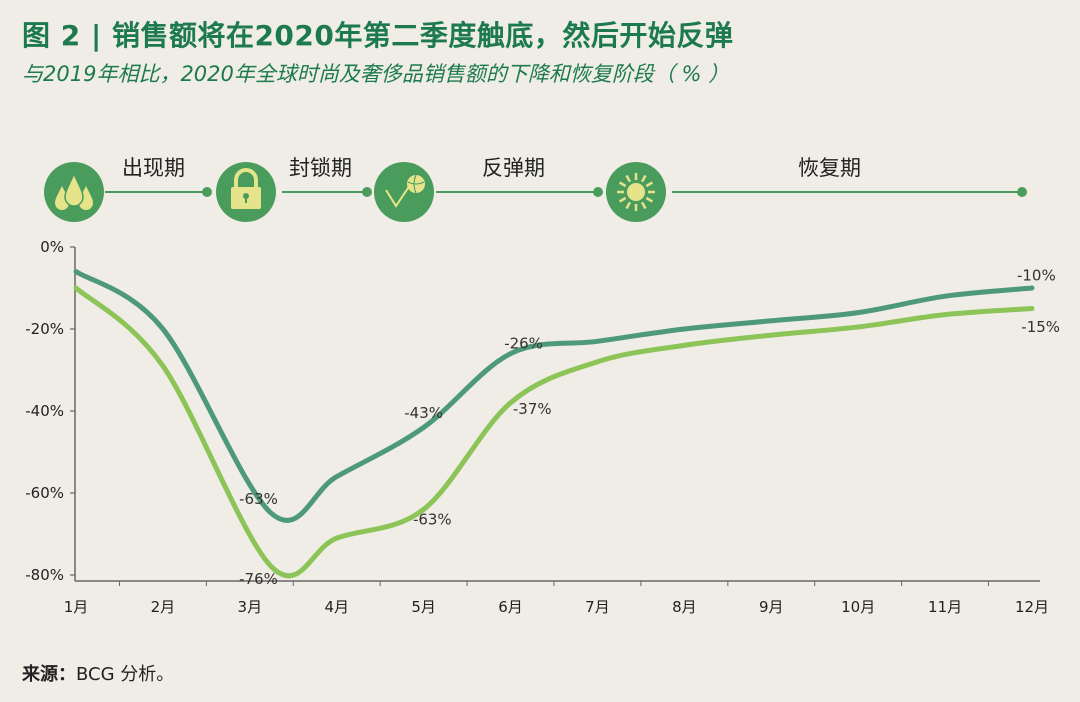 The width and height of the screenshot is (1080, 702). Describe the element at coordinates (636, 192) in the screenshot. I see `sun-icon` at that location.